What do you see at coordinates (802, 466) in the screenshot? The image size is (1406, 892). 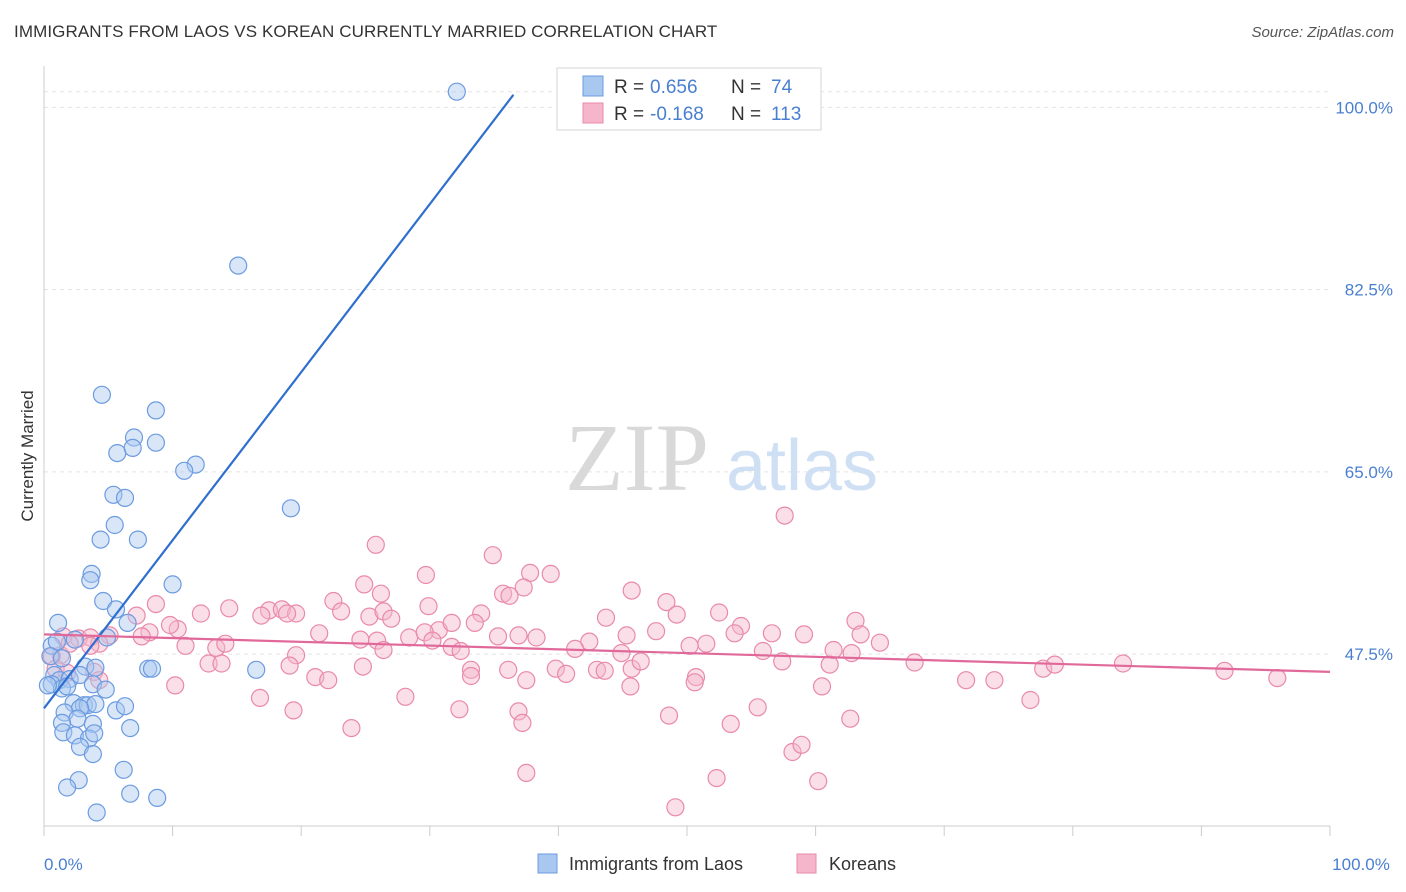 I see `watermark-atlas: atlas` at bounding box center [802, 466].